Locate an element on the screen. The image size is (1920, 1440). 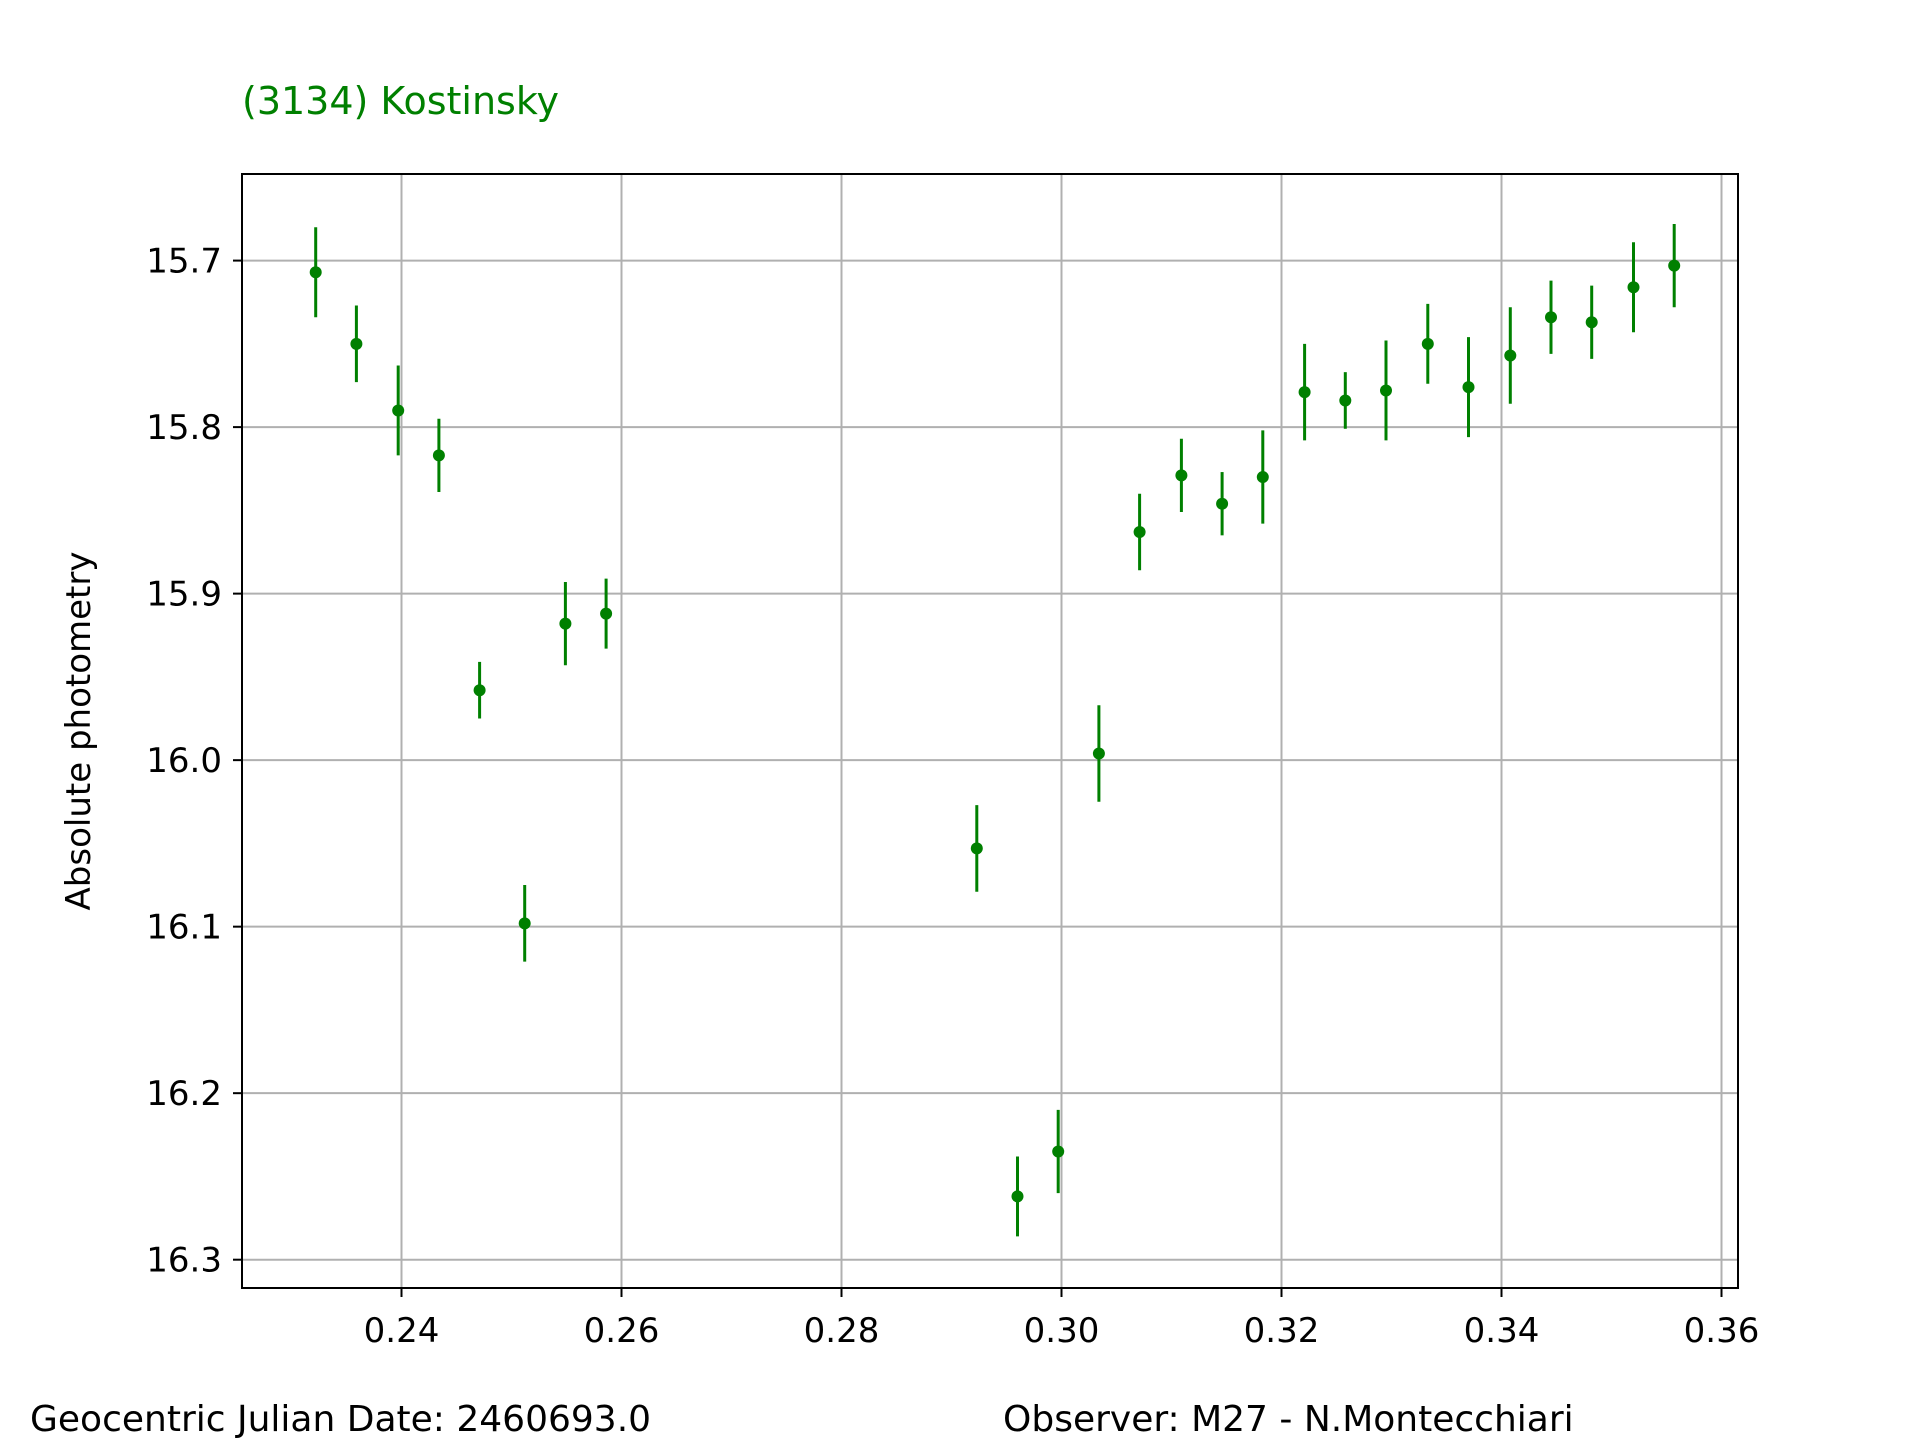
x-tick-label: 0.34 is located at coordinates (1502, 1331).